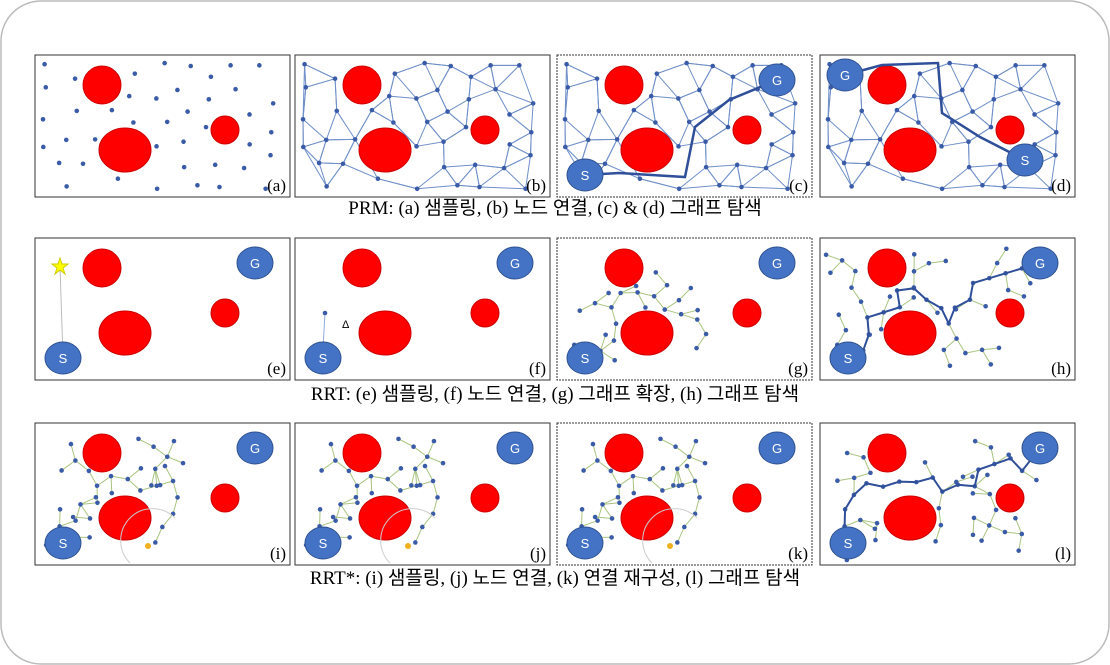  I want to click on panel-label: (g), so click(798, 368).